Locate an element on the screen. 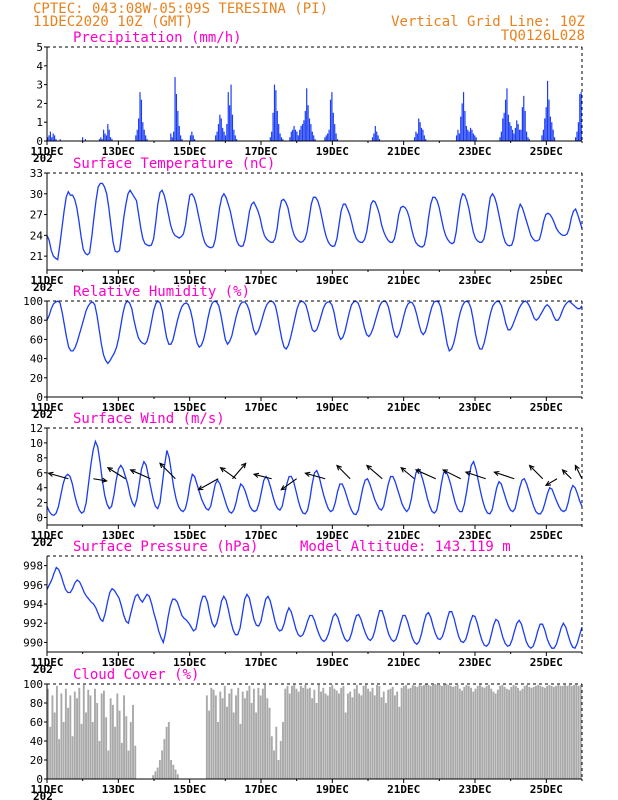 The height and width of the screenshot is (800, 618). precipitation-x-tick-label: 13DEC is located at coordinates (118, 151).